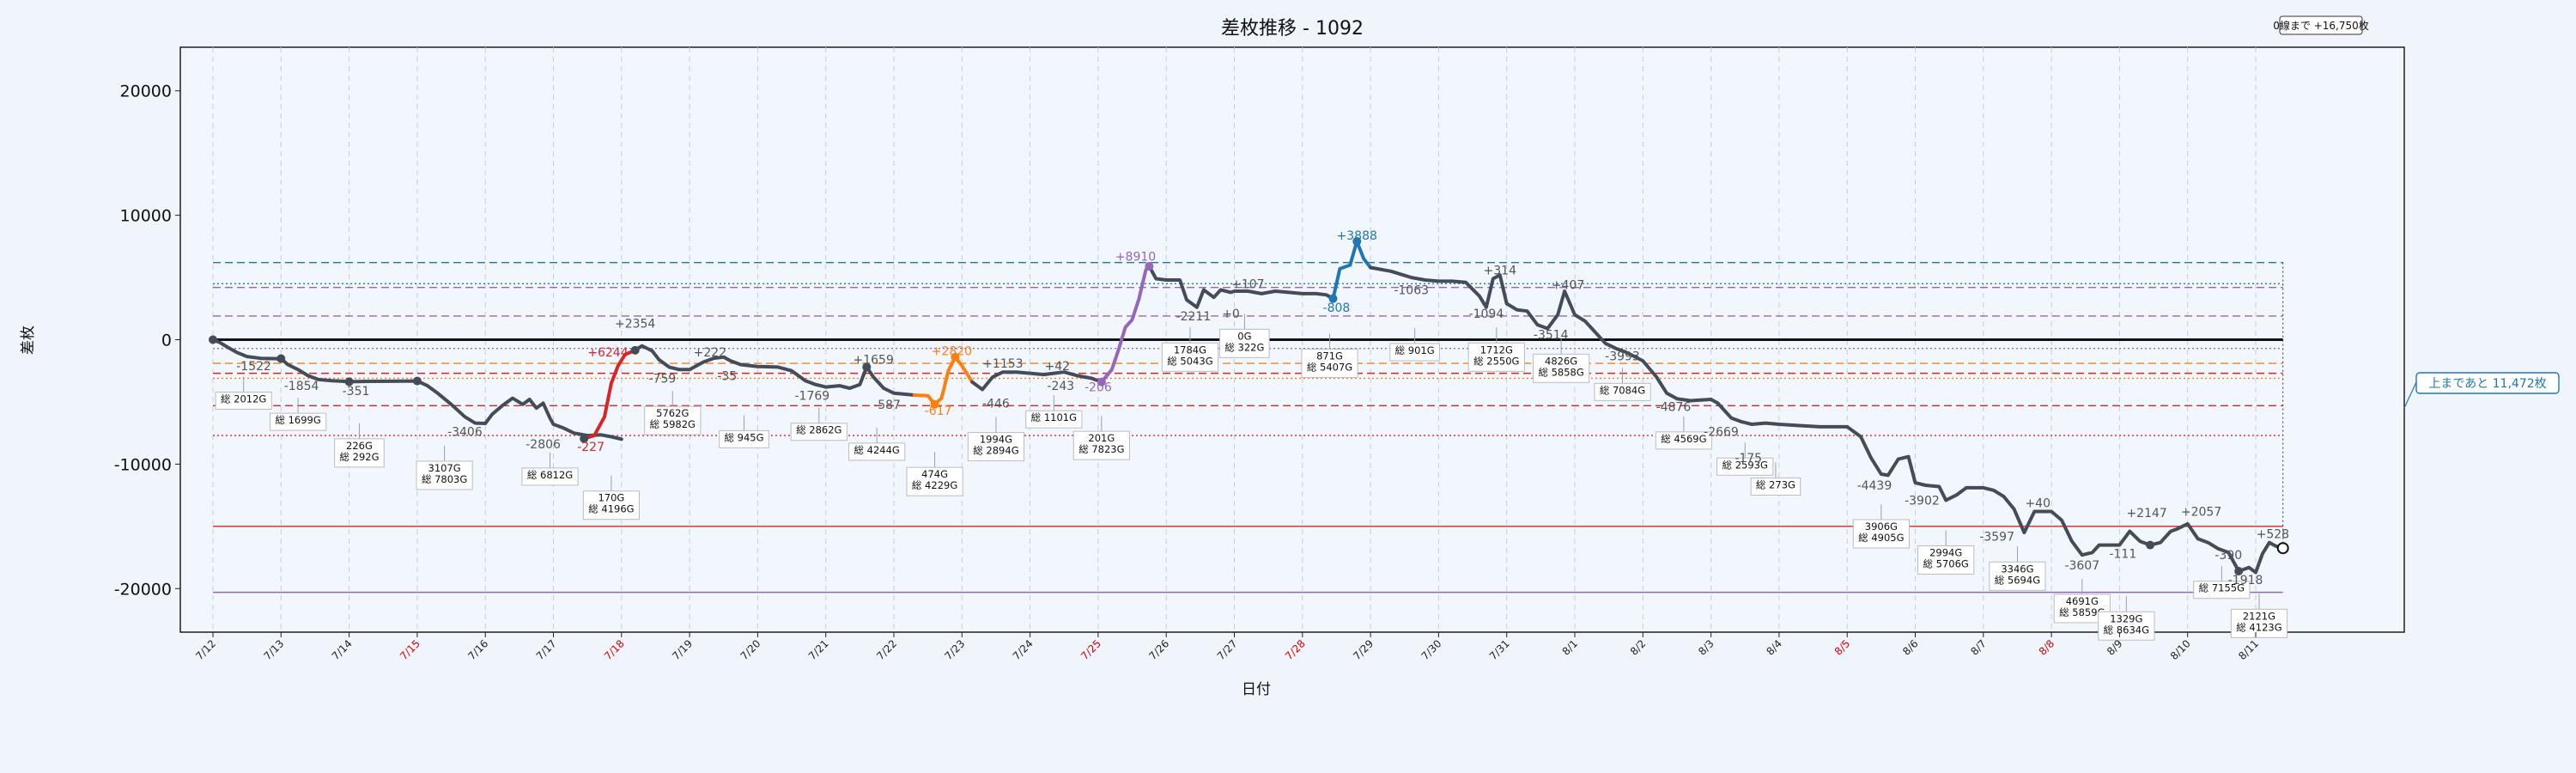  Describe the element at coordinates (2018, 580) in the screenshot. I see `game-count-text: 総 5694G` at that location.